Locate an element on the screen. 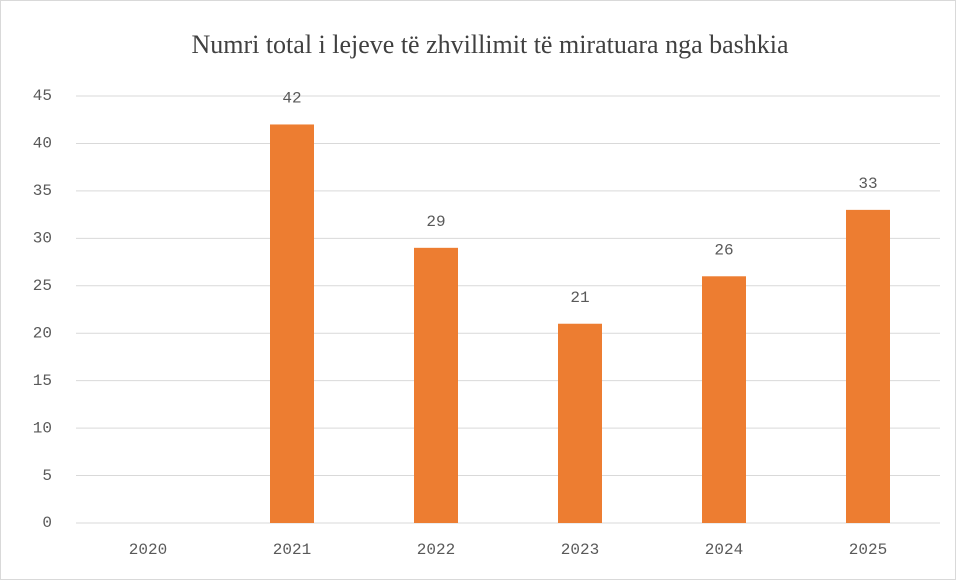 Image resolution: width=956 pixels, height=580 pixels. x-tick-label: 2022 is located at coordinates (436, 550).